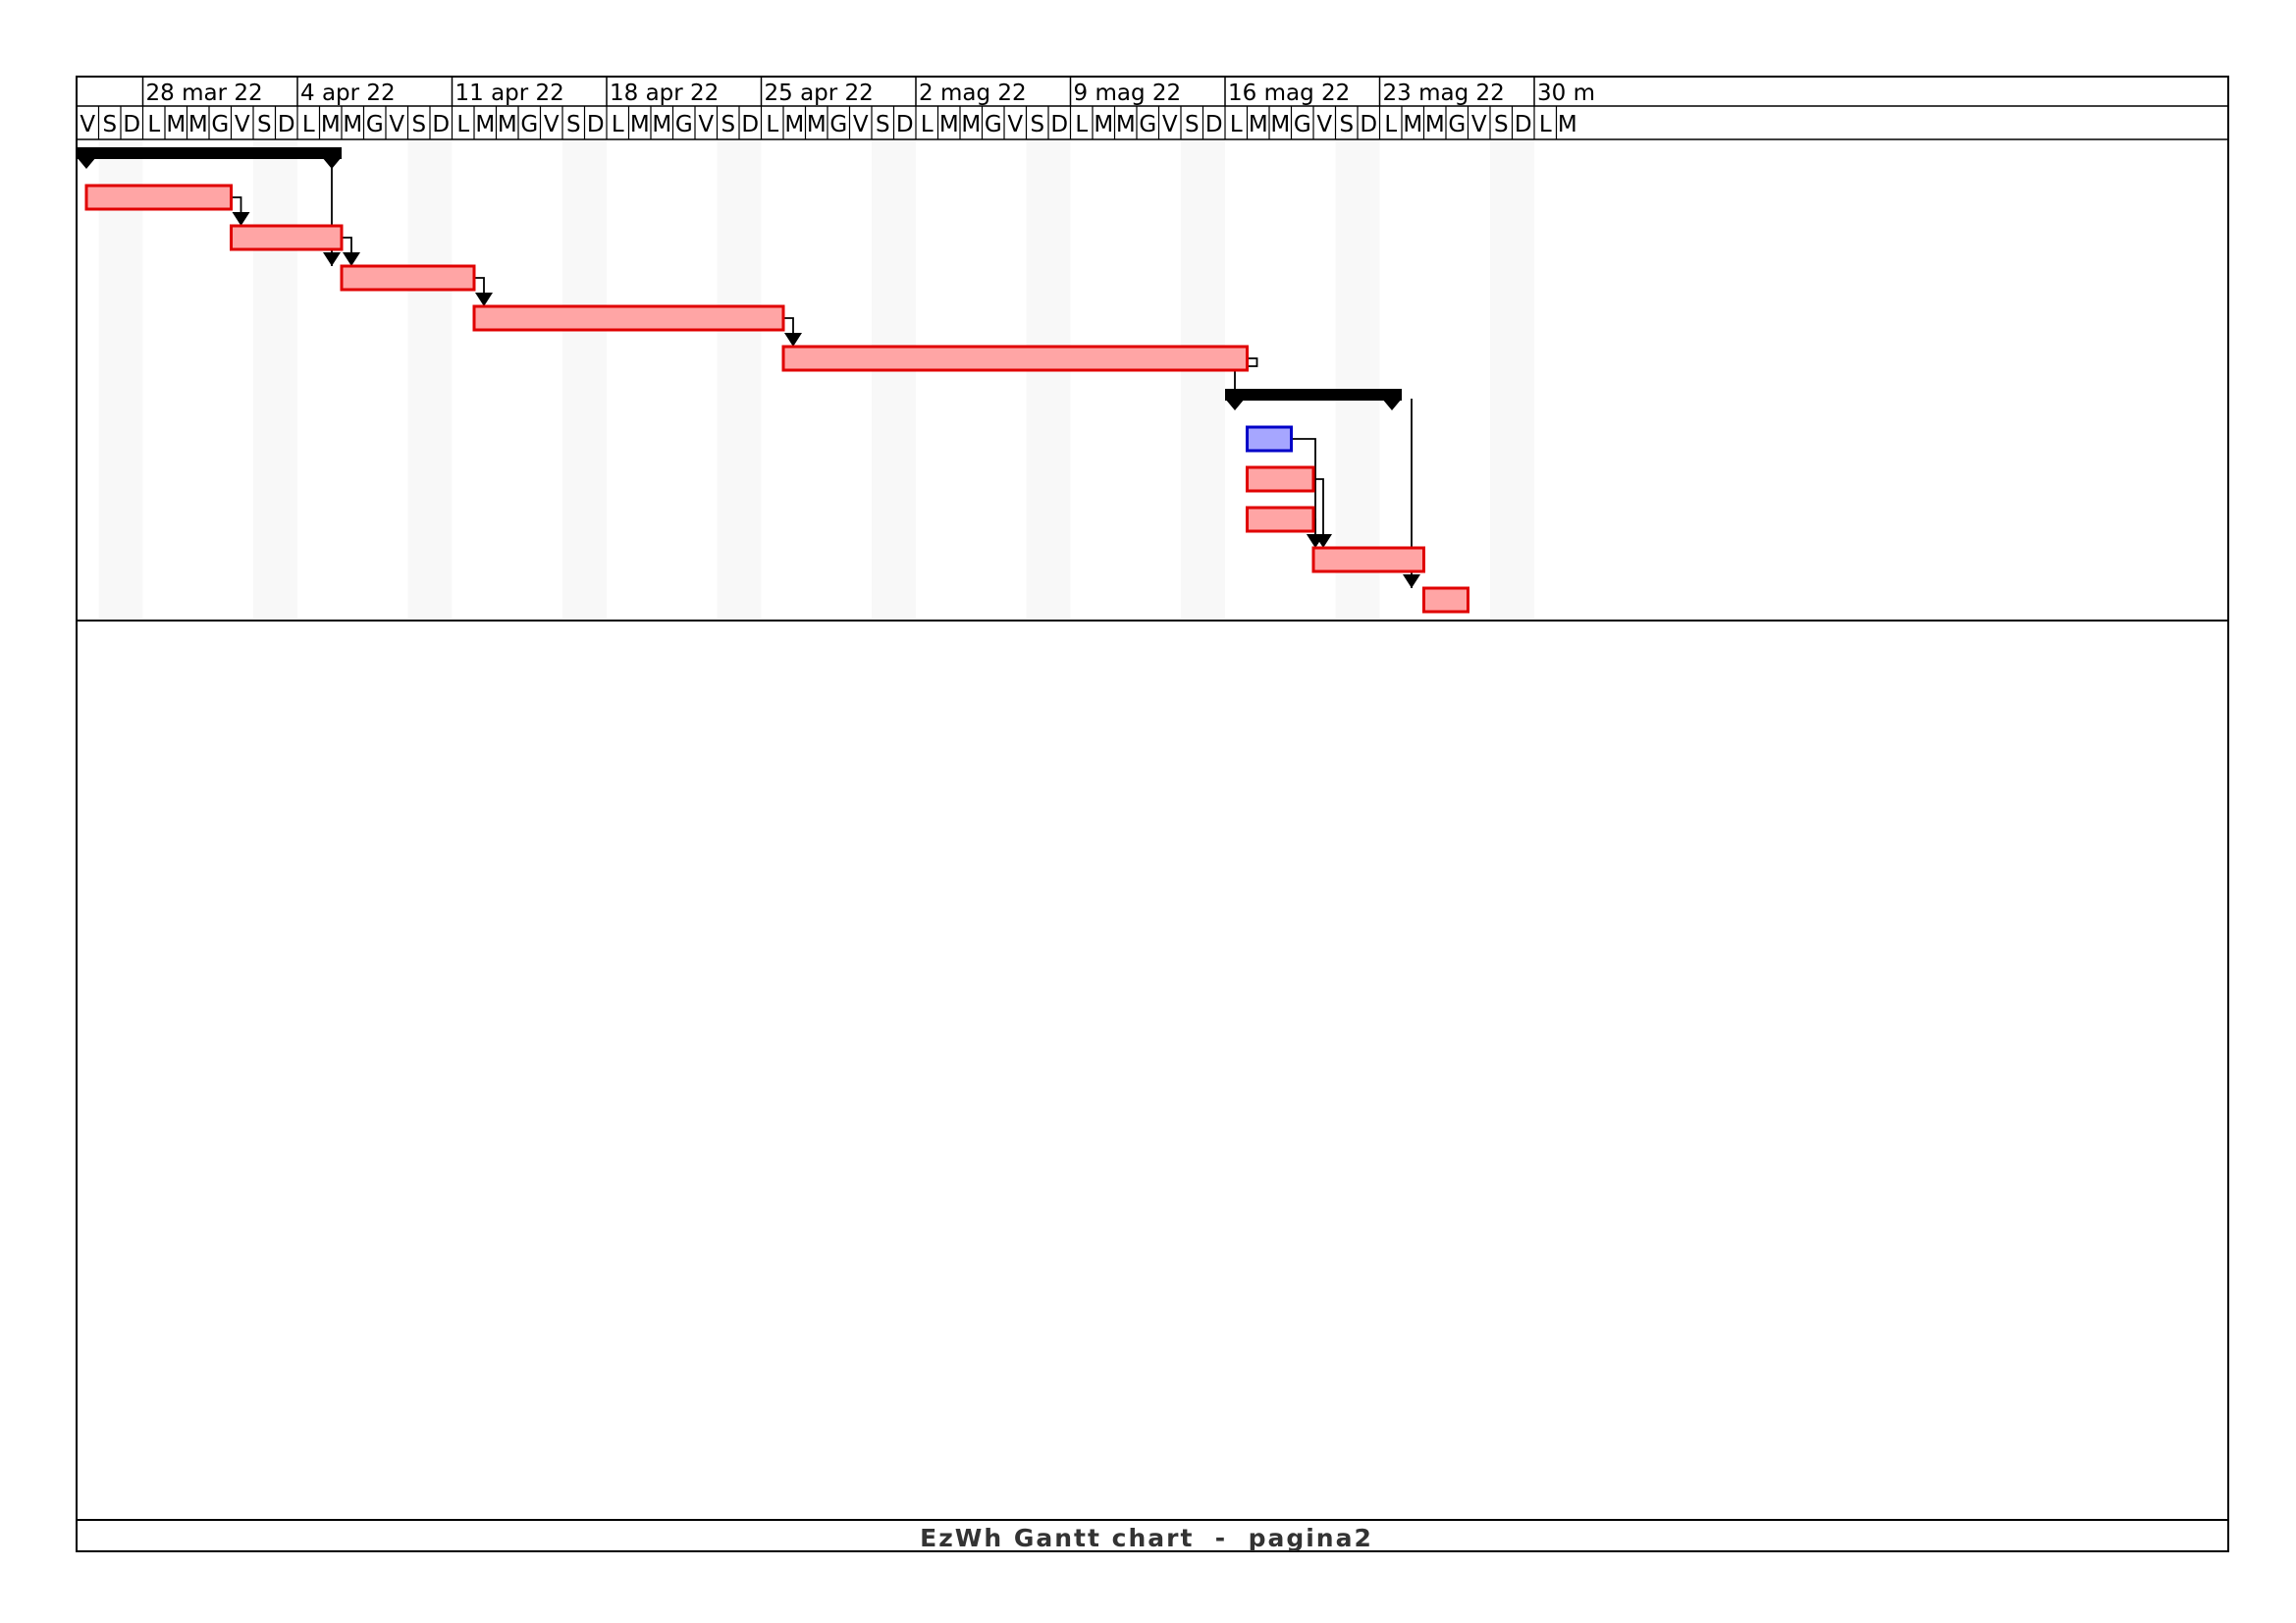 The height and width of the screenshot is (1623, 2296). Describe the element at coordinates (1444, 93) in the screenshot. I see `week-label: 23 mag 22` at that location.